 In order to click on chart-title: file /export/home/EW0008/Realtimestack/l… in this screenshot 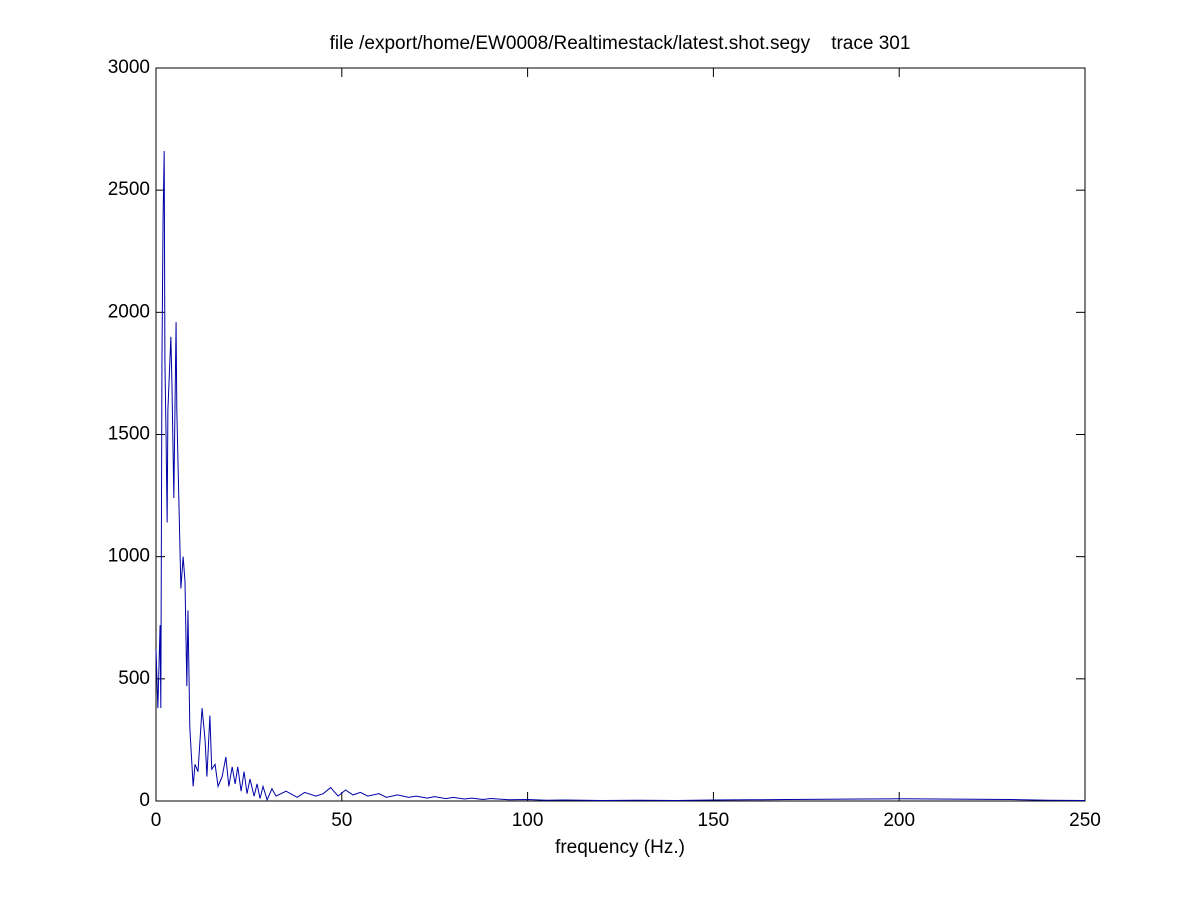, I will do `click(620, 43)`.